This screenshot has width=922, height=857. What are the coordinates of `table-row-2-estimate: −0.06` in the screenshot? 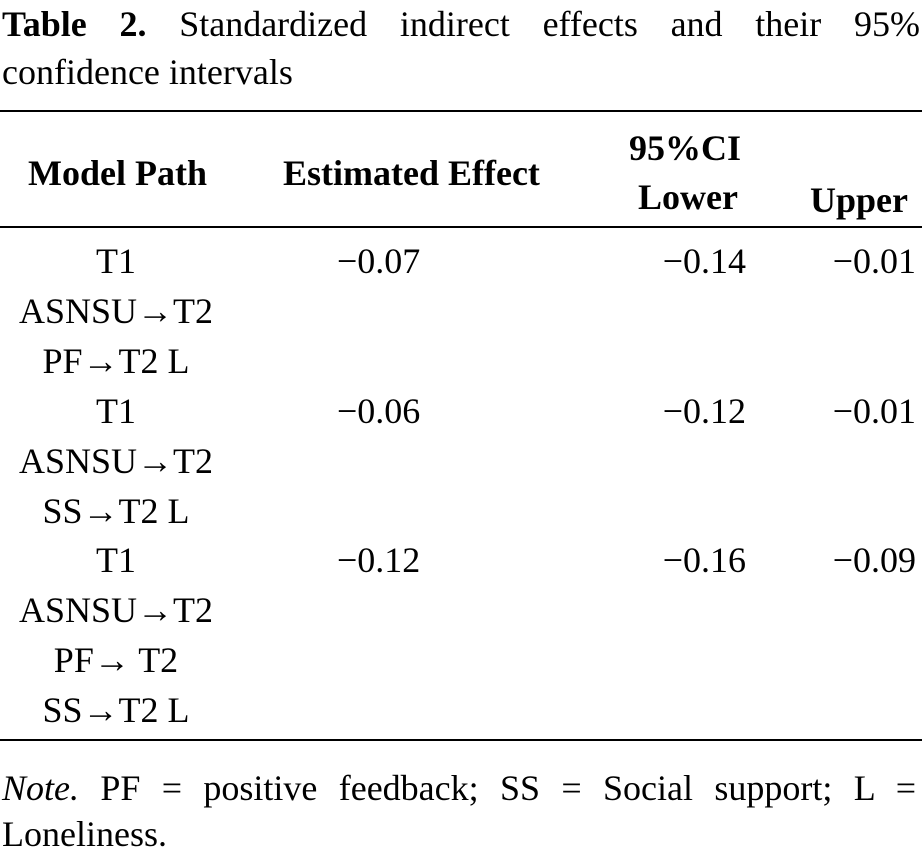 It's located at (379, 411).